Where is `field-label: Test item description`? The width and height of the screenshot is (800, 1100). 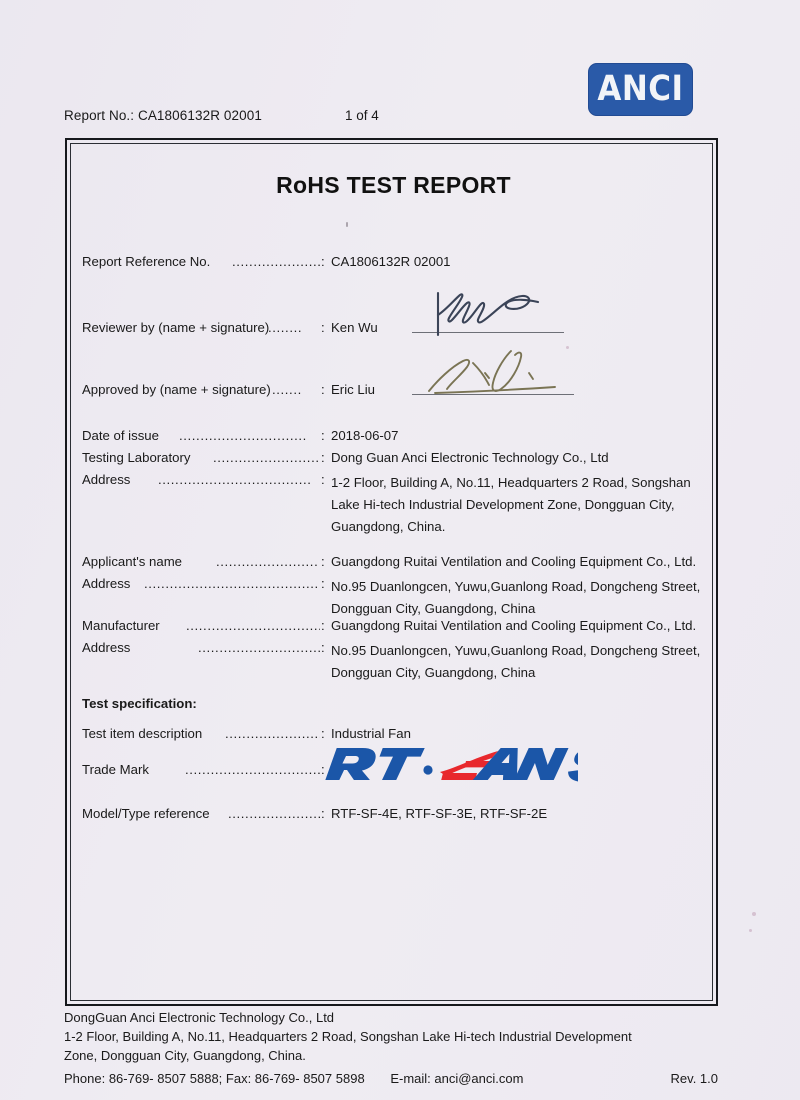 field-label: Test item description is located at coordinates (142, 733).